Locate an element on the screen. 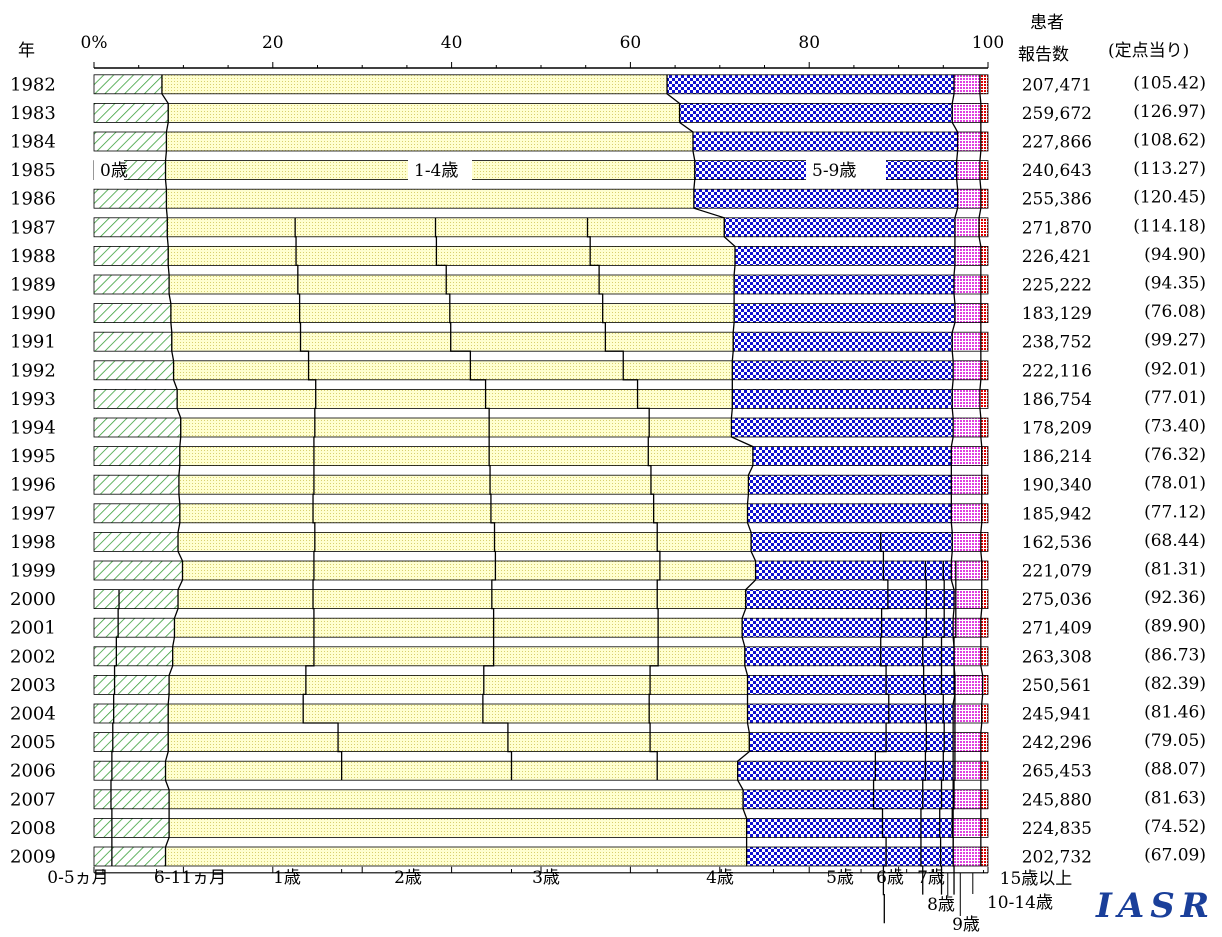  per-sentinel-value: (114.18) is located at coordinates (1169, 226).